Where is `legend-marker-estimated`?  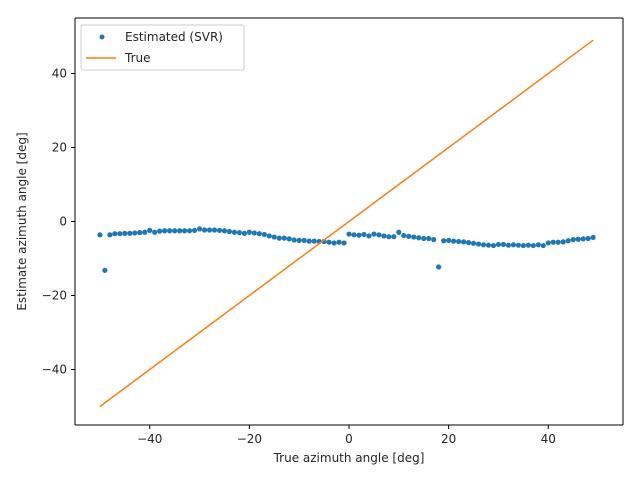
legend-marker-estimated is located at coordinates (102, 37).